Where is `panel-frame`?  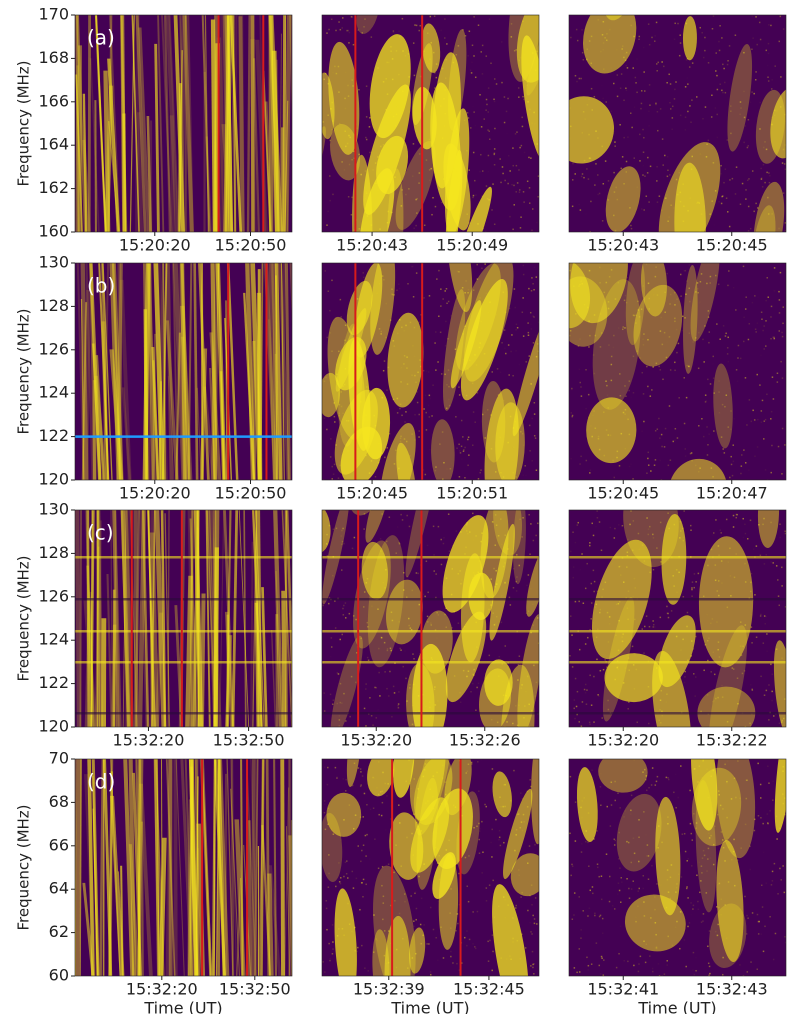 panel-frame is located at coordinates (677, 371).